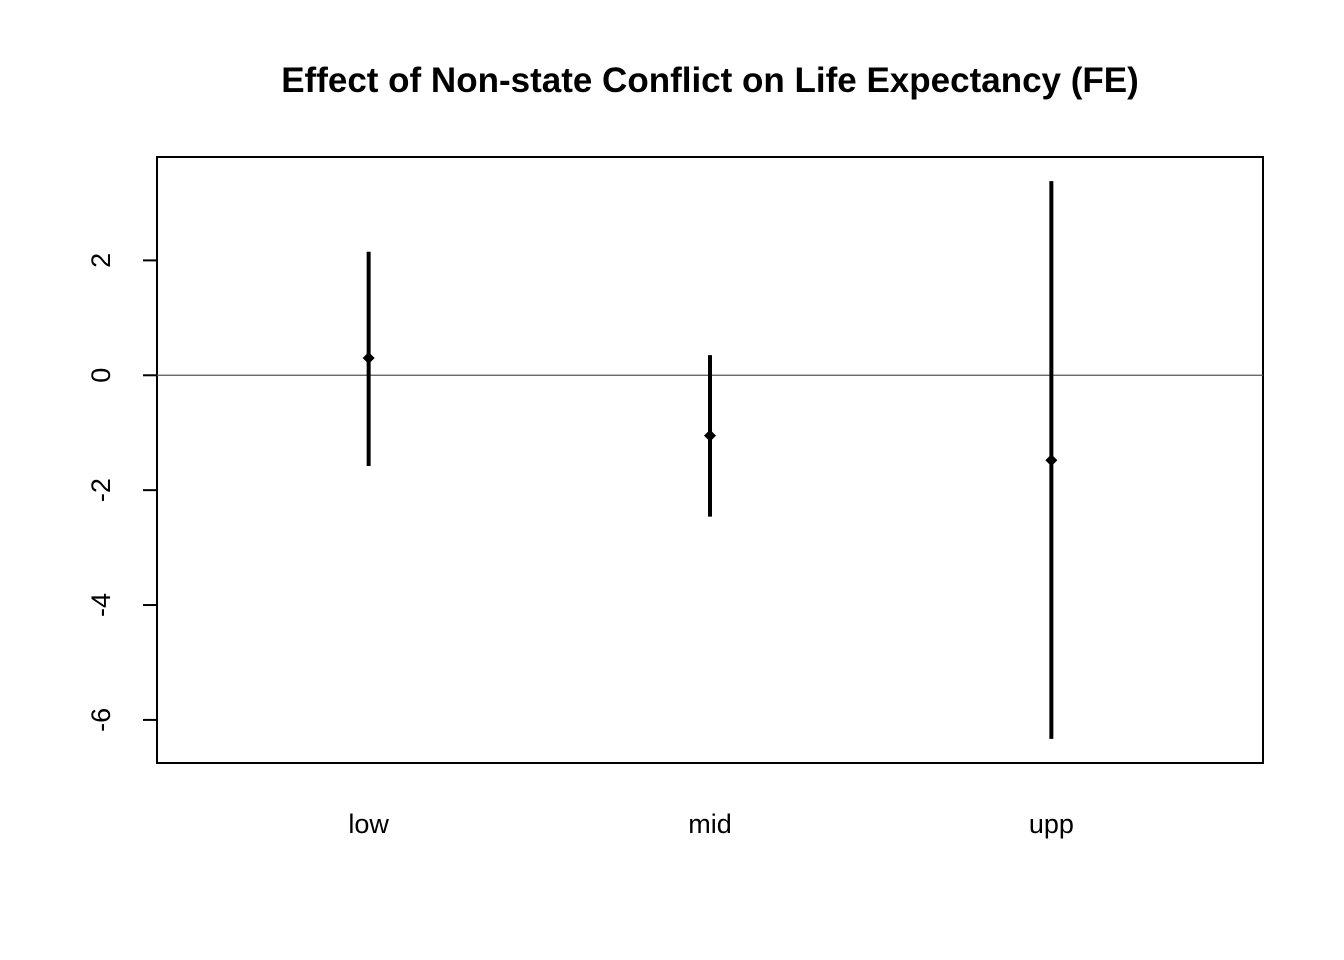 This screenshot has width=1344, height=960. Describe the element at coordinates (101, 605) in the screenshot. I see `y-tick-label: -4` at that location.